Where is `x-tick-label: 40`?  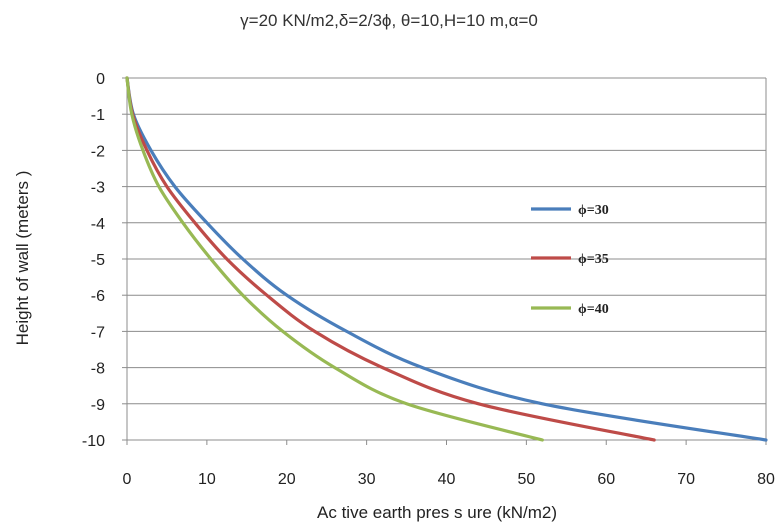
x-tick-label: 40 is located at coordinates (447, 479).